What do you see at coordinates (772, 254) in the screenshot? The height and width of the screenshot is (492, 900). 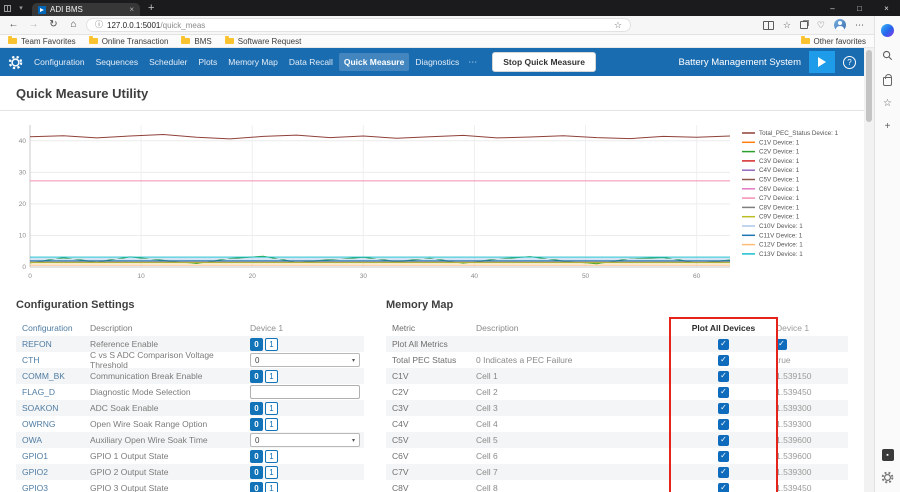 I see `legend-item: C13V Device: 1` at bounding box center [772, 254].